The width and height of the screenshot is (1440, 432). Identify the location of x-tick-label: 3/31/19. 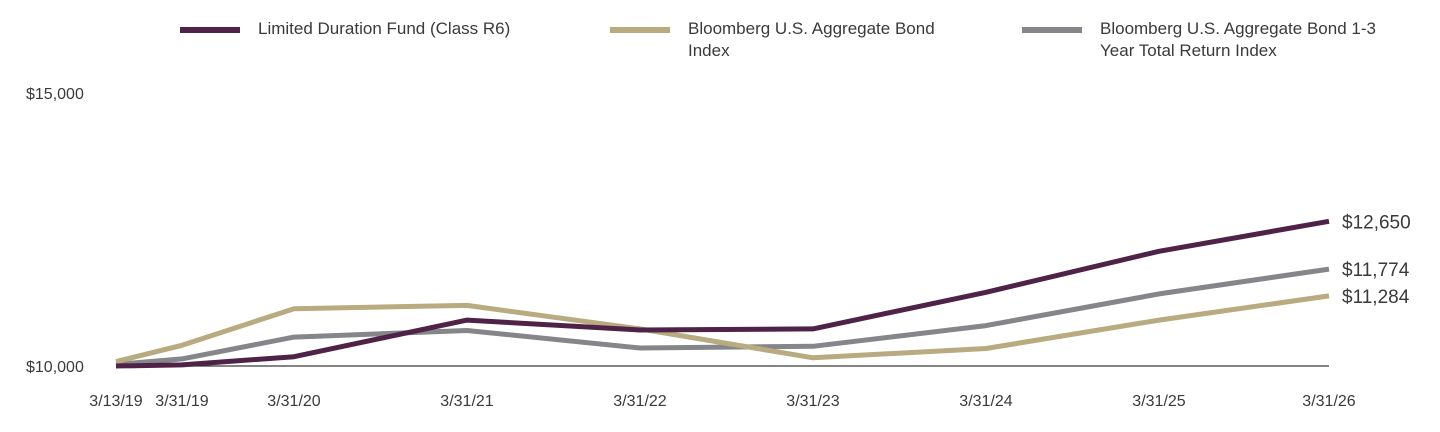
(181, 401).